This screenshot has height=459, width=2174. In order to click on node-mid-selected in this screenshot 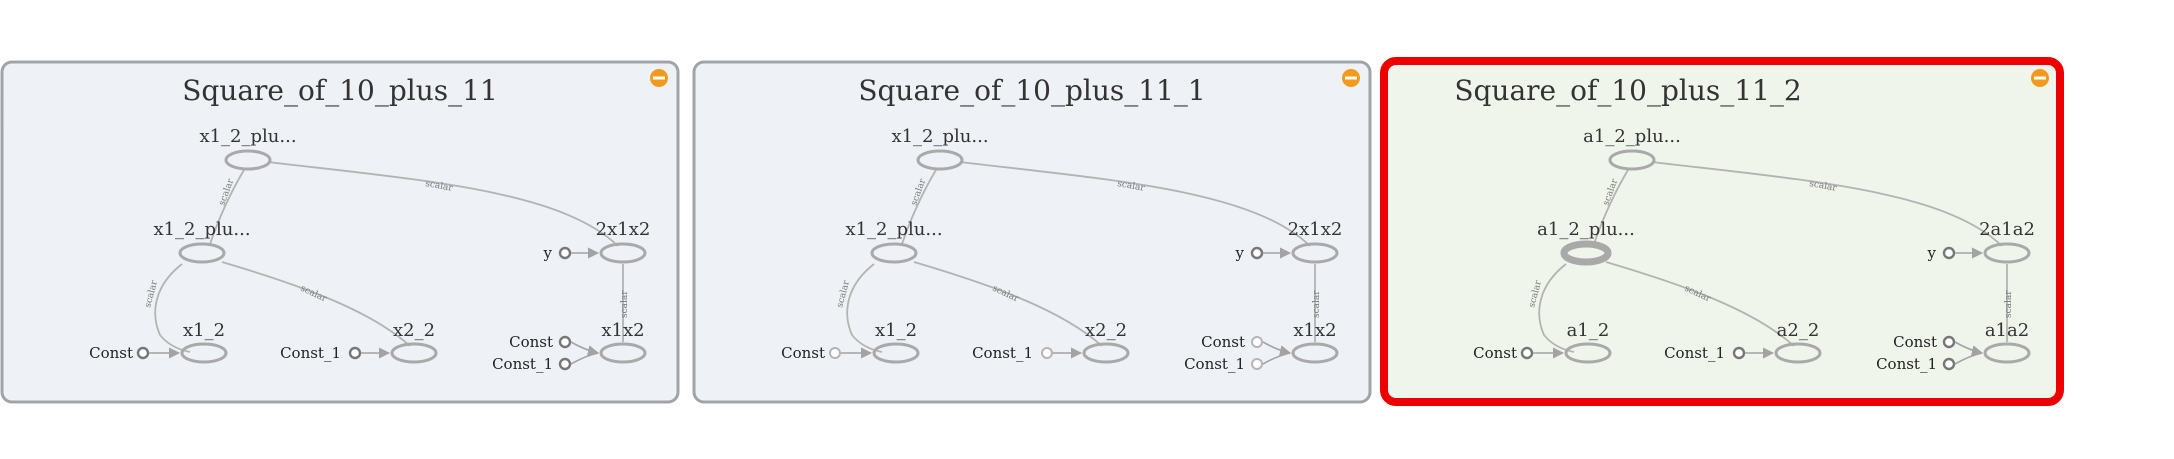, I will do `click(1586, 253)`.